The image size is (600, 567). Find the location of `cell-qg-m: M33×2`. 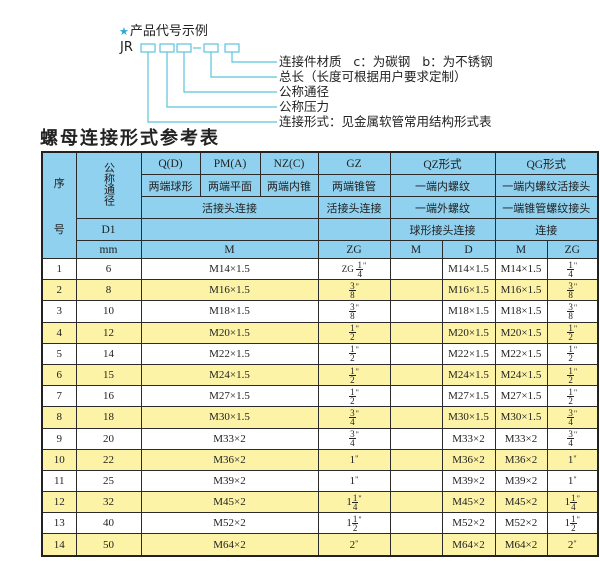

cell-qg-m: M33×2 is located at coordinates (521, 438).